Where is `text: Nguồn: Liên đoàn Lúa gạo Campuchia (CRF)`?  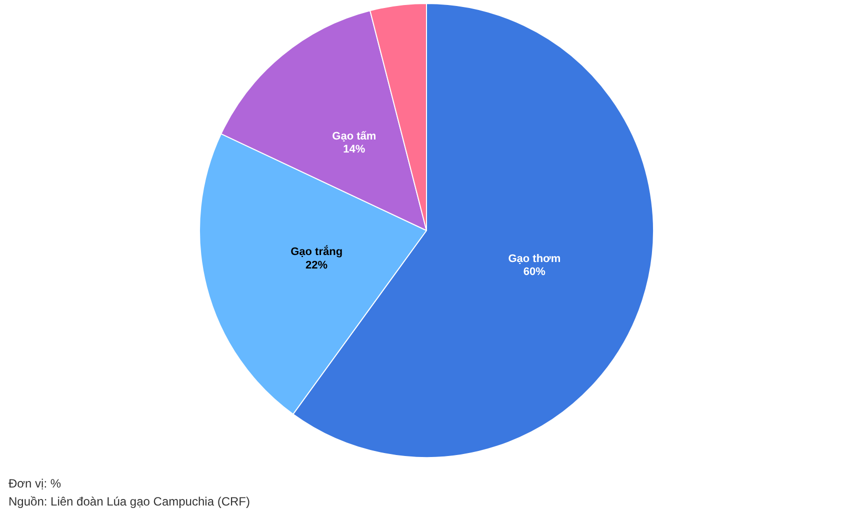 text: Nguồn: Liên đoàn Lúa gạo Campuchia (CRF) is located at coordinates (129, 501).